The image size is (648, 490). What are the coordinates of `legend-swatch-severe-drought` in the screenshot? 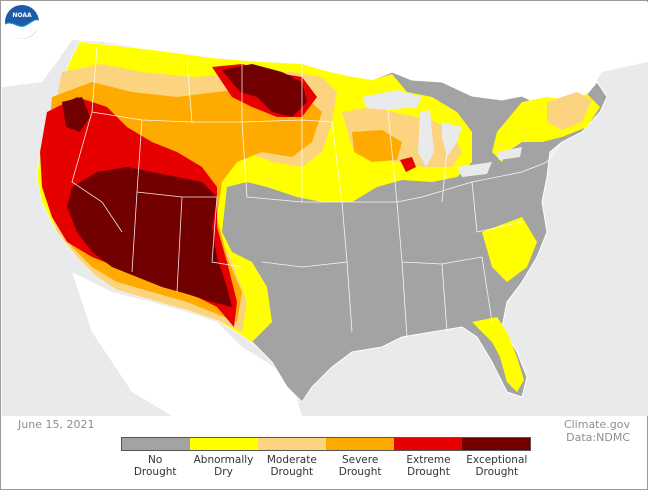 It's located at (360, 444).